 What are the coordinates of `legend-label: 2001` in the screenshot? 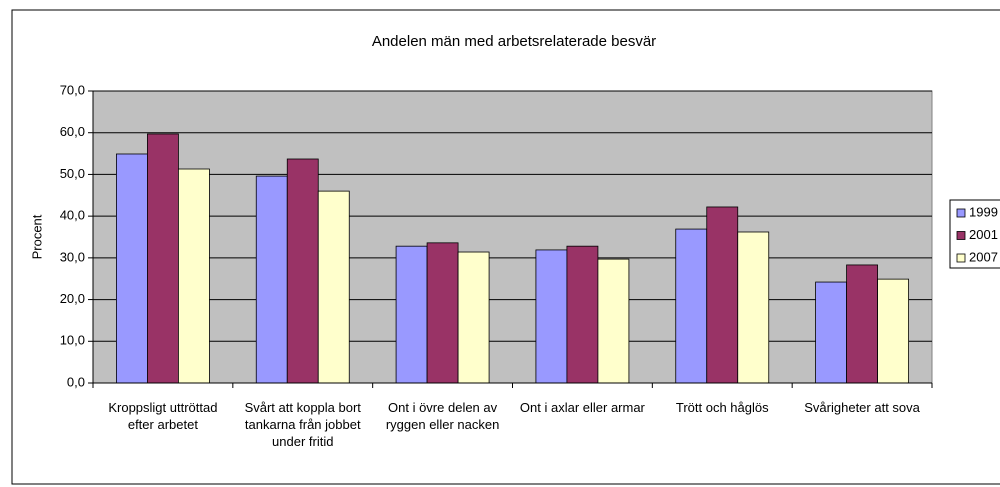 It's located at (983, 234).